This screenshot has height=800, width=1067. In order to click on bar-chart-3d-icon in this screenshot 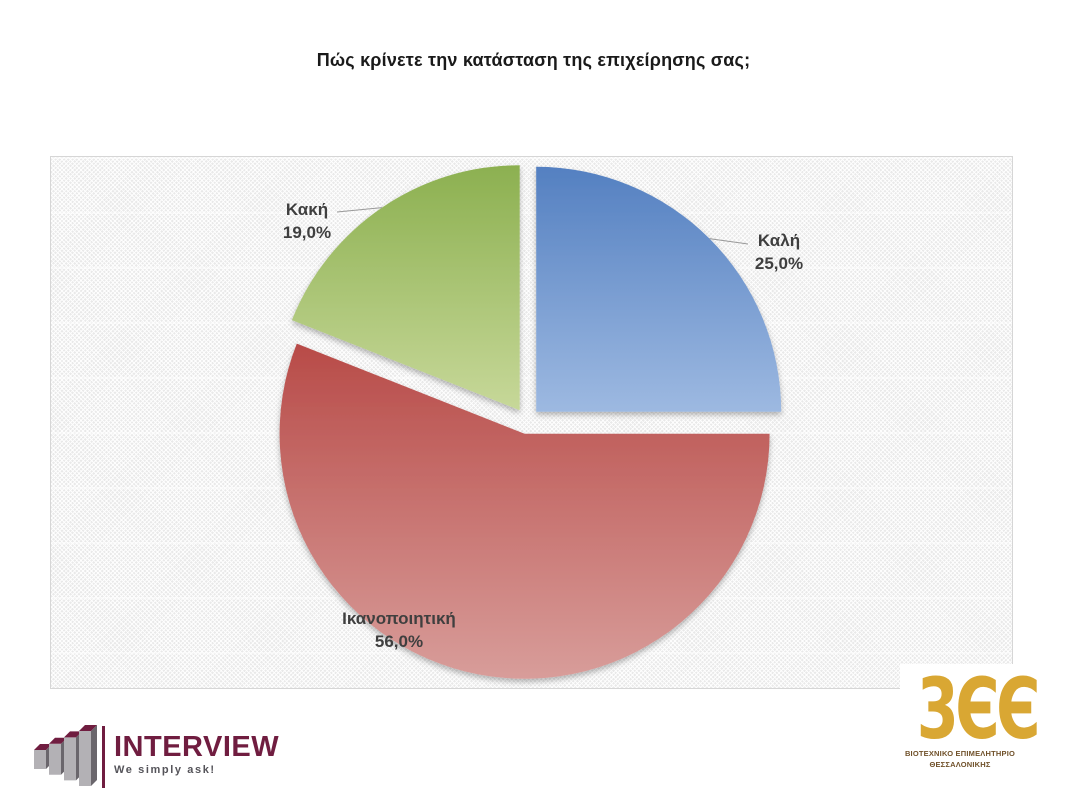, I will do `click(65, 755)`.